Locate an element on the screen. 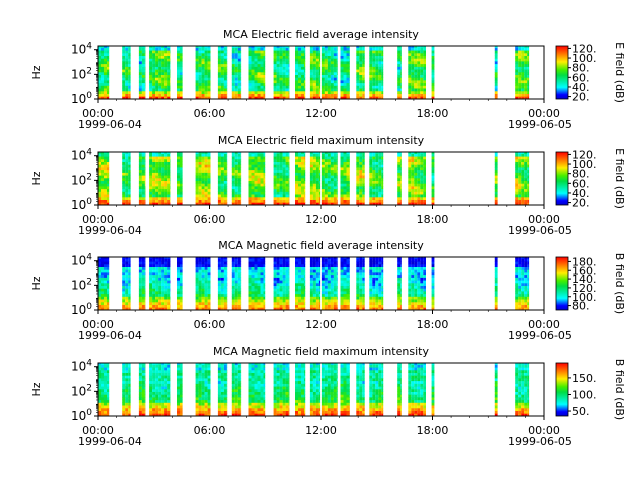 Image resolution: width=640 pixels, height=480 pixels. colorbar-tick-label: 60. is located at coordinates (581, 77).